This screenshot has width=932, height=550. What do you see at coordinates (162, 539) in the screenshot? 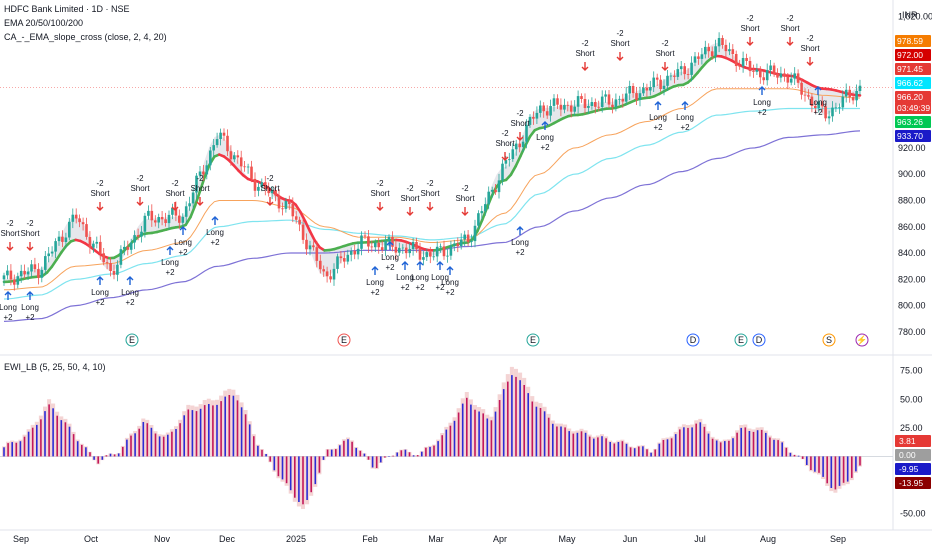
I see `time-axis-label: Nov` at bounding box center [162, 539].